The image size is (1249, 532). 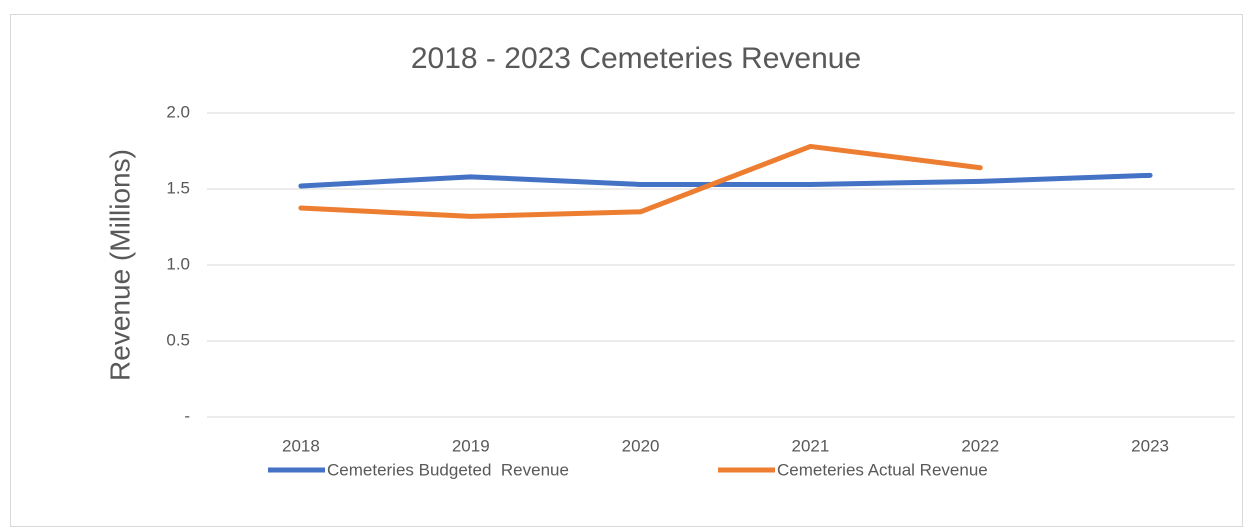 What do you see at coordinates (178, 111) in the screenshot?
I see `y-tick-label: 2.0` at bounding box center [178, 111].